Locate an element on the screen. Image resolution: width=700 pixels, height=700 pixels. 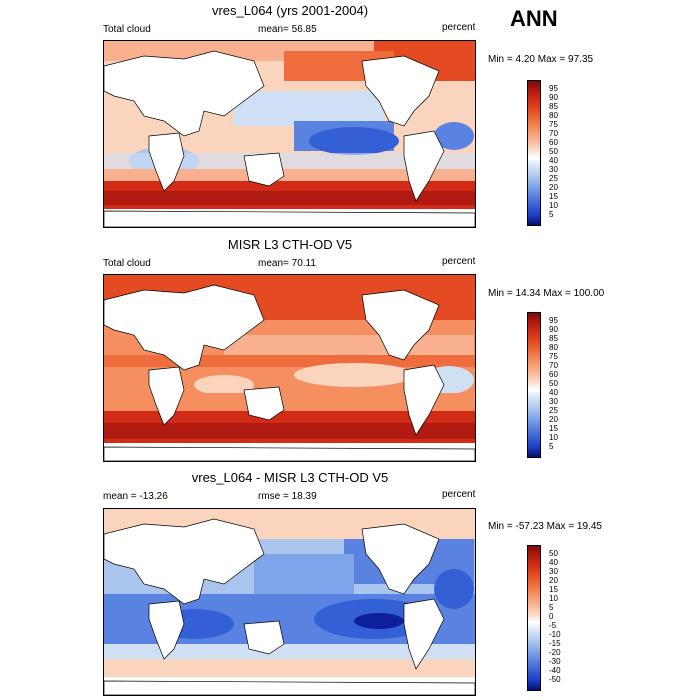
colorbar-label: -10 is located at coordinates (555, 634).